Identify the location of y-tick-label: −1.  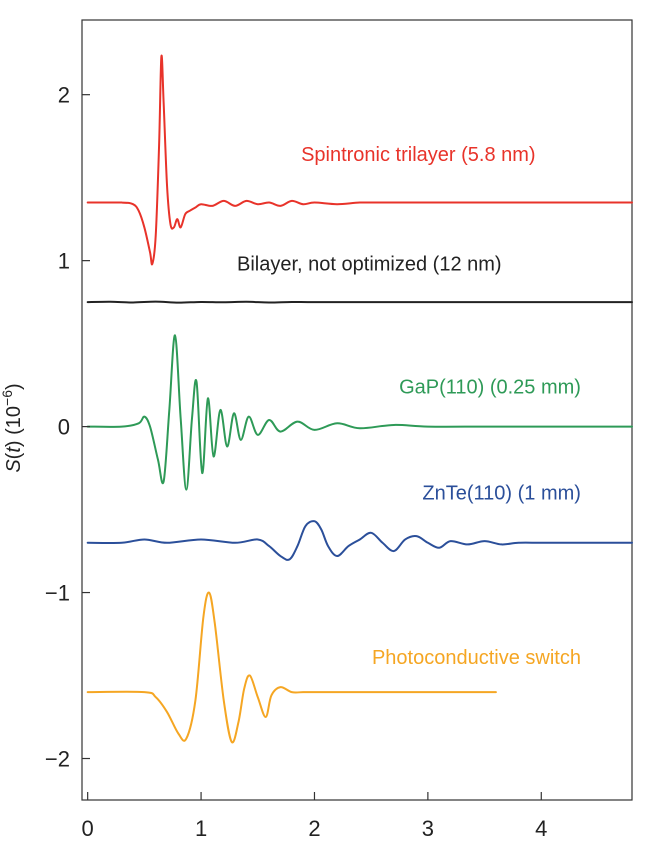
(57, 593).